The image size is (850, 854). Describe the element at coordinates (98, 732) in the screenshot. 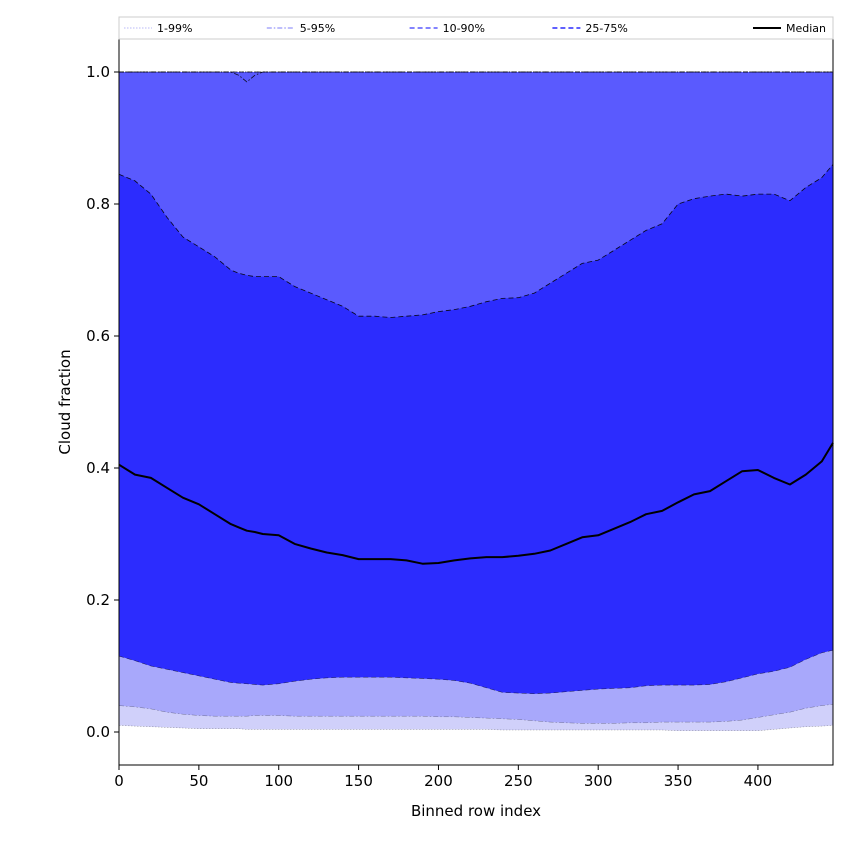

I see `y-tick-label: 0.0` at that location.